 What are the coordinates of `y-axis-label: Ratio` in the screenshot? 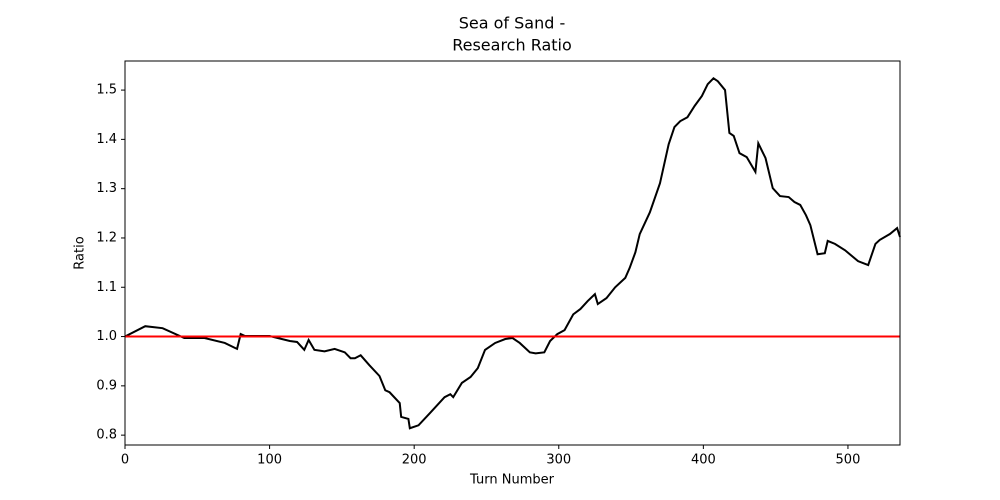 It's located at (80, 252).